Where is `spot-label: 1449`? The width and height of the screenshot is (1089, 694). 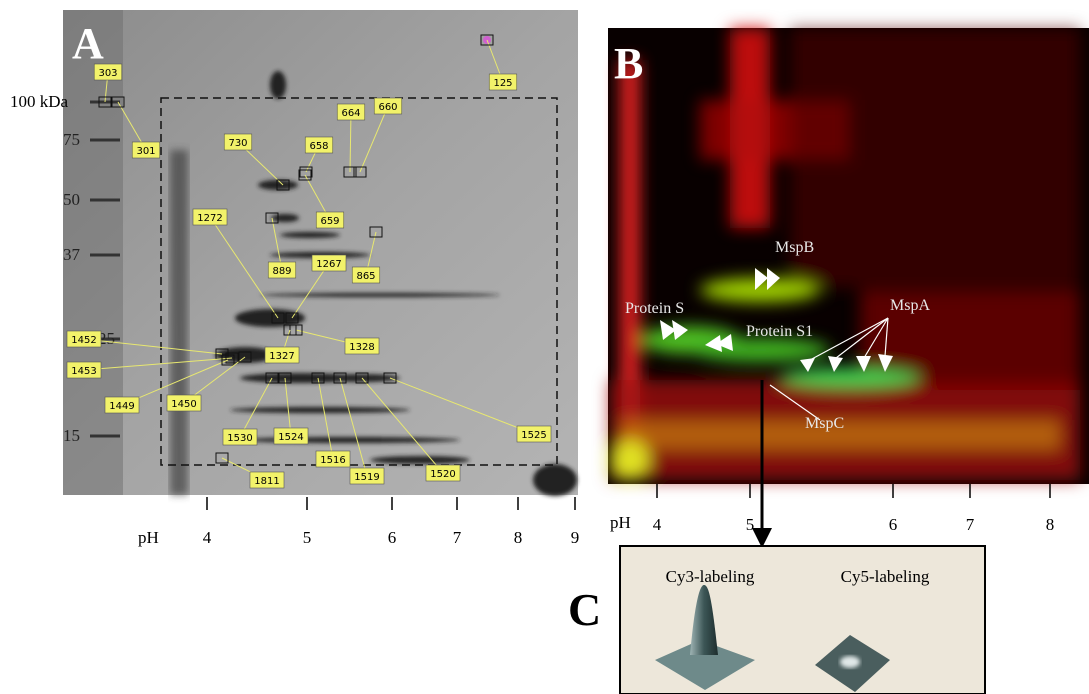
spot-label: 1449 is located at coordinates (169, 384).